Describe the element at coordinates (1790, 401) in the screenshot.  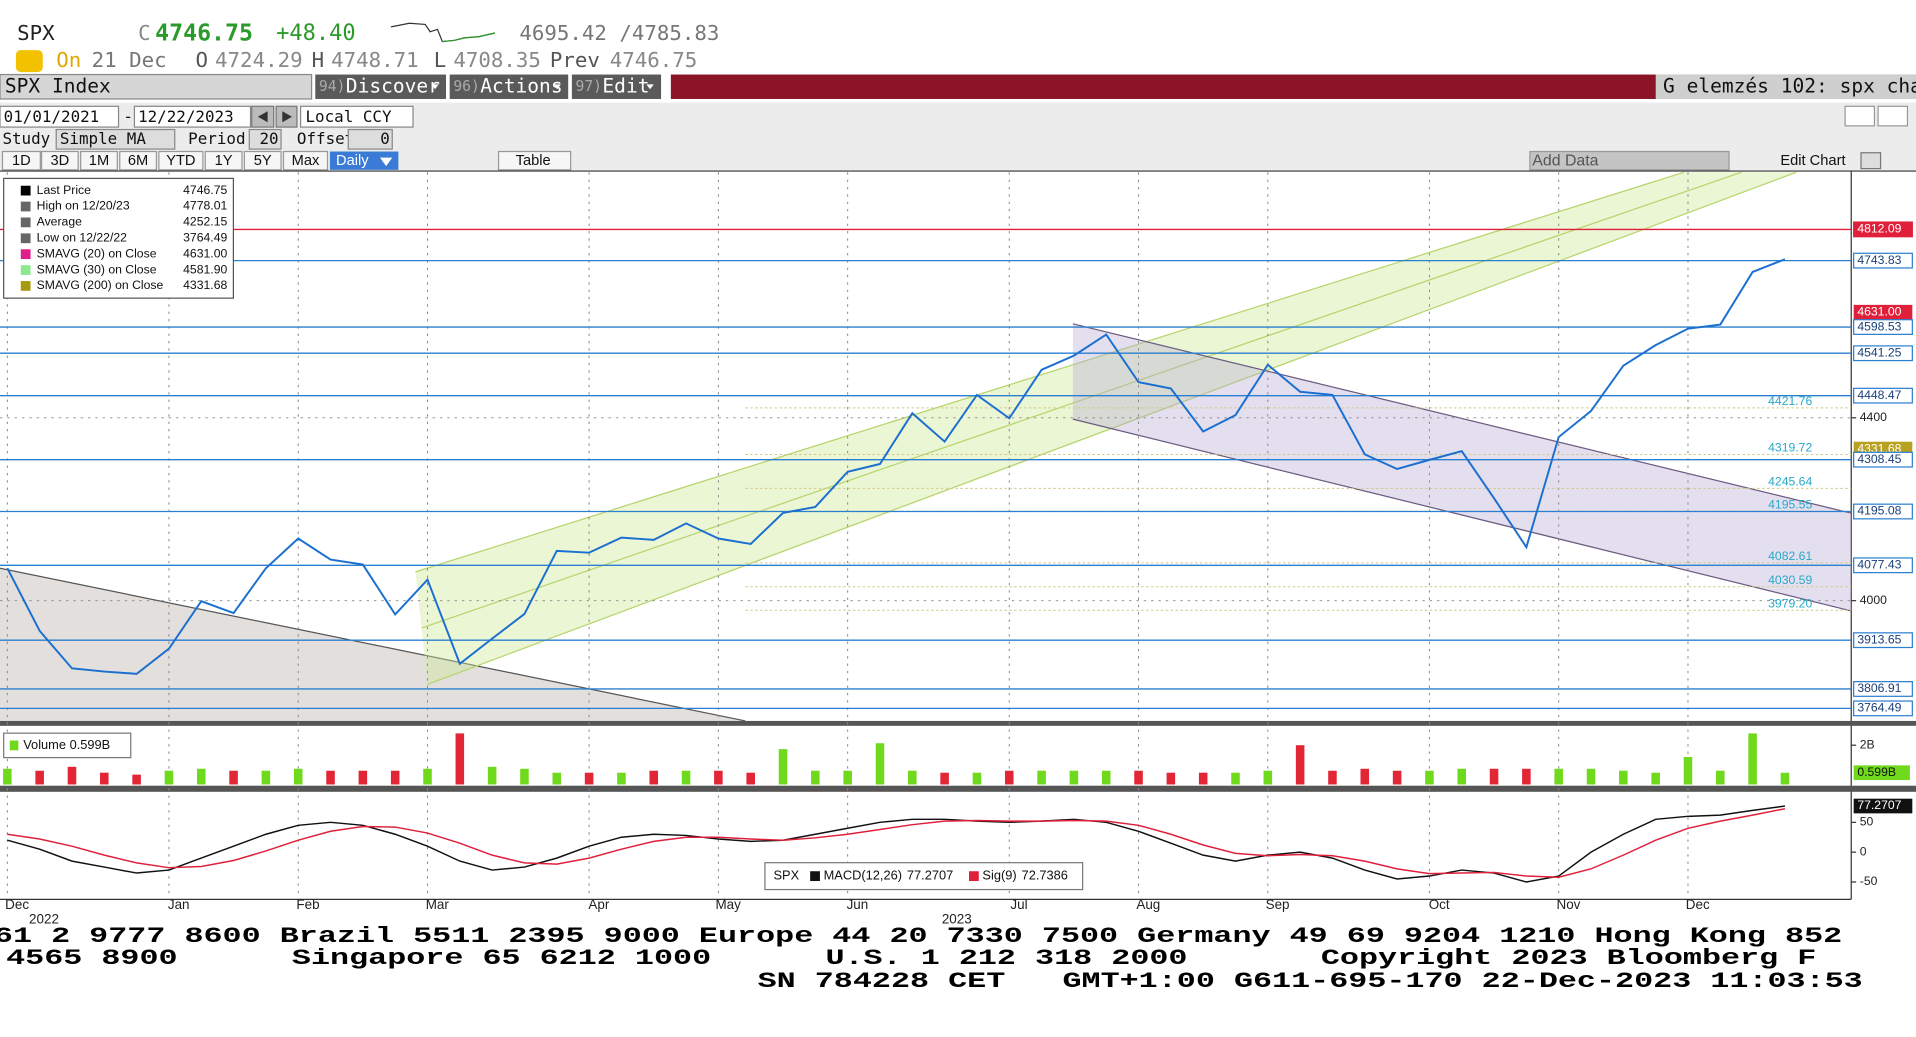
I see `fib-label: 4421.76` at that location.